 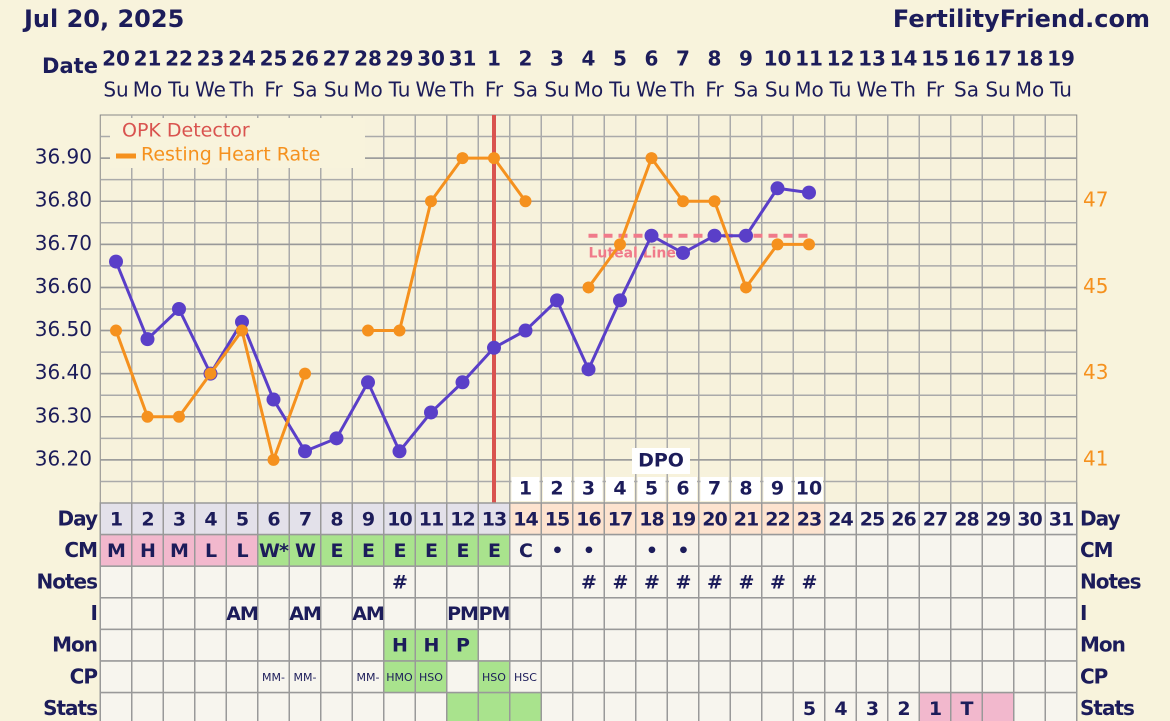 What do you see at coordinates (935, 709) in the screenshot?
I see `cell-text: 1` at bounding box center [935, 709].